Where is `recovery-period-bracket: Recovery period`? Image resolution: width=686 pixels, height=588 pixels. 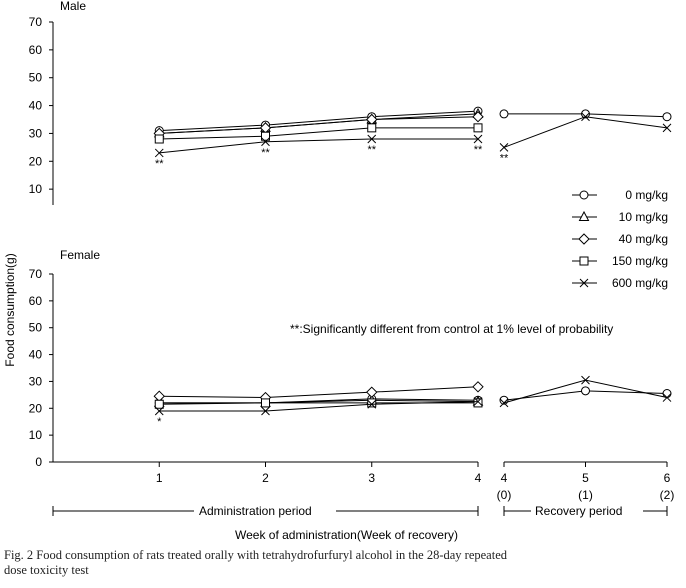
recovery-period-bracket: Recovery period is located at coordinates (585, 511).